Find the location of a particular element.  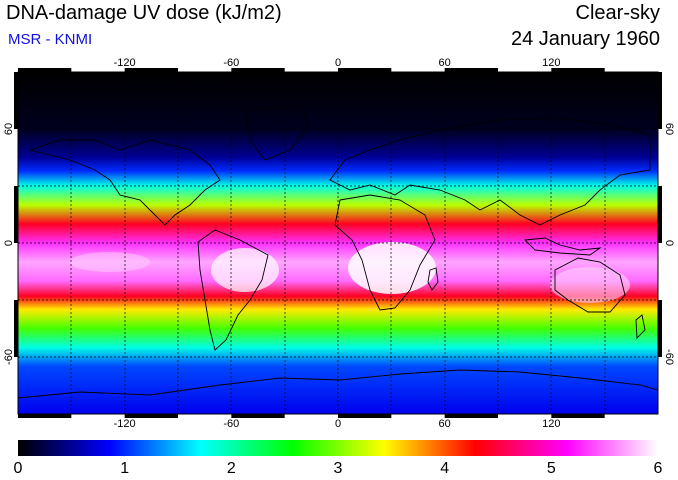

coast-north-america is located at coordinates (124, 182).